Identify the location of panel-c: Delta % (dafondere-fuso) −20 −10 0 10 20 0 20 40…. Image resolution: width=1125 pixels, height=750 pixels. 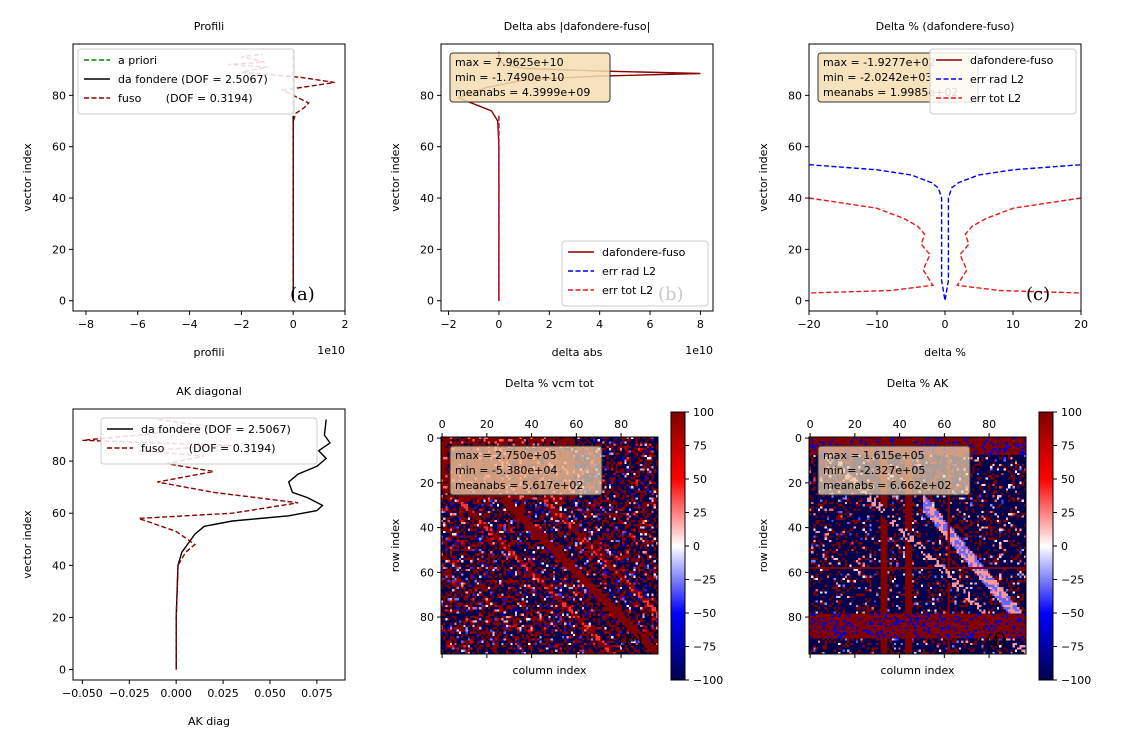
(922, 189).